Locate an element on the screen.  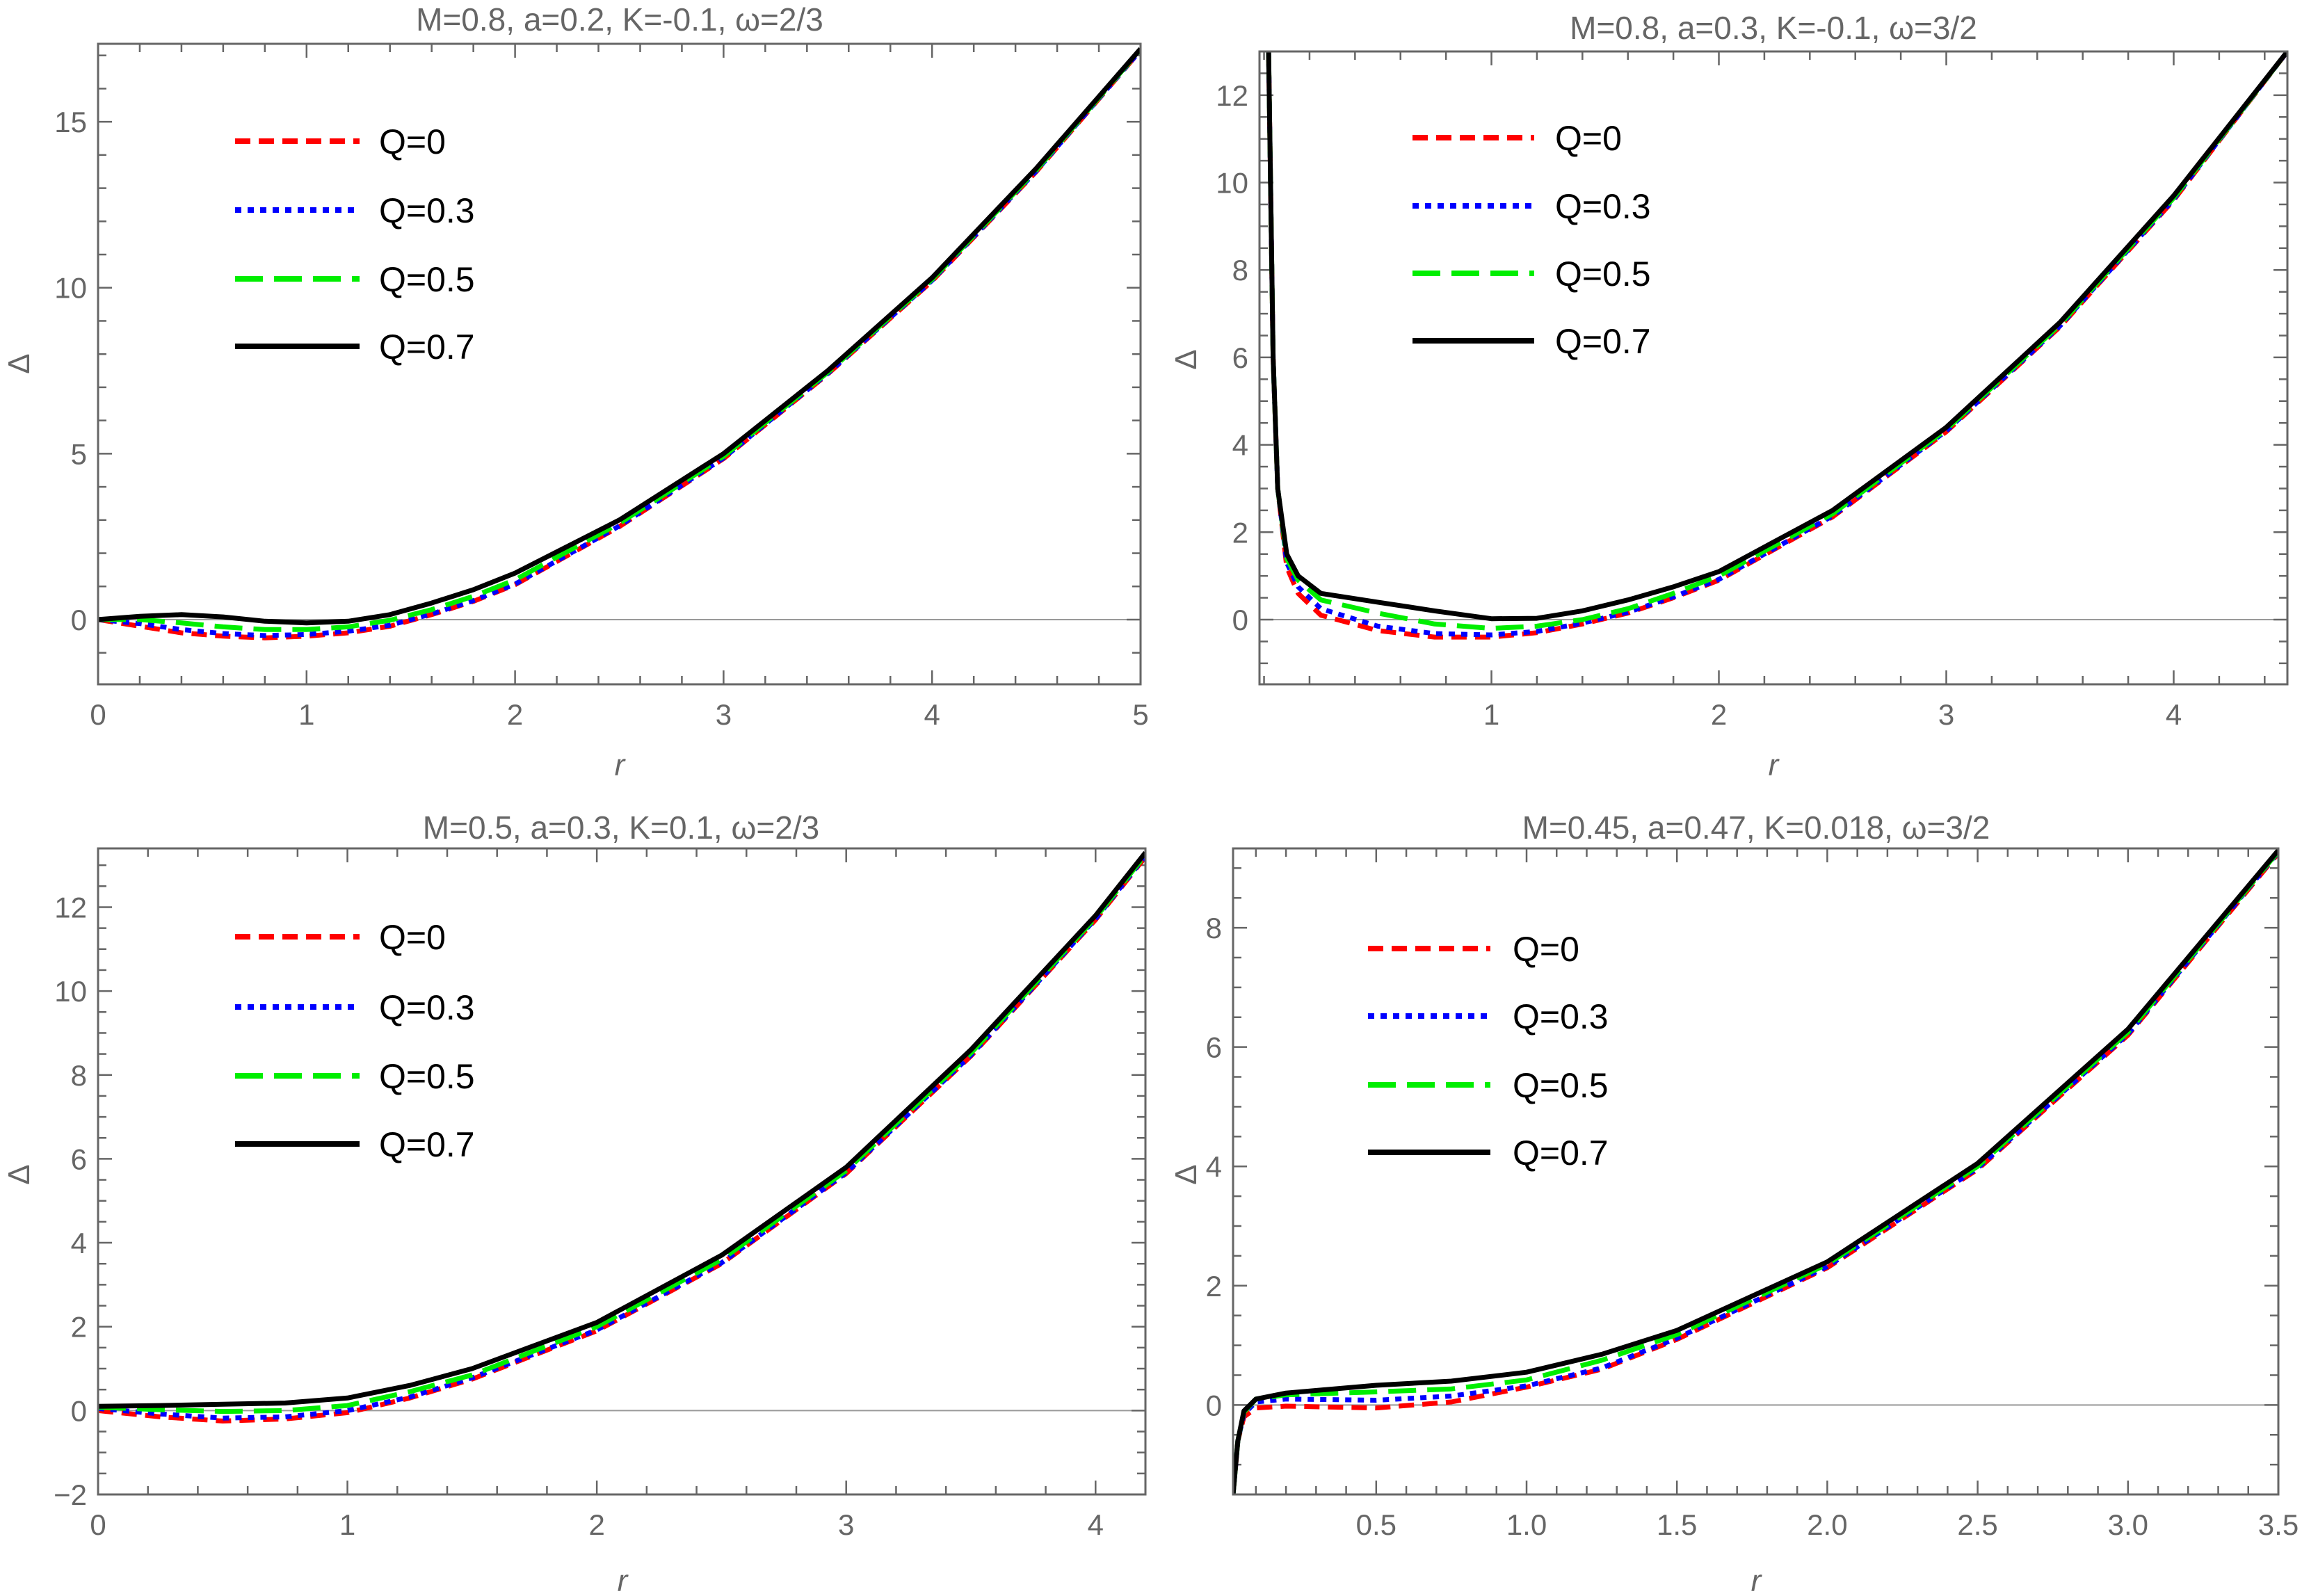
x-tick-label: 2.5 is located at coordinates (1977, 1524).